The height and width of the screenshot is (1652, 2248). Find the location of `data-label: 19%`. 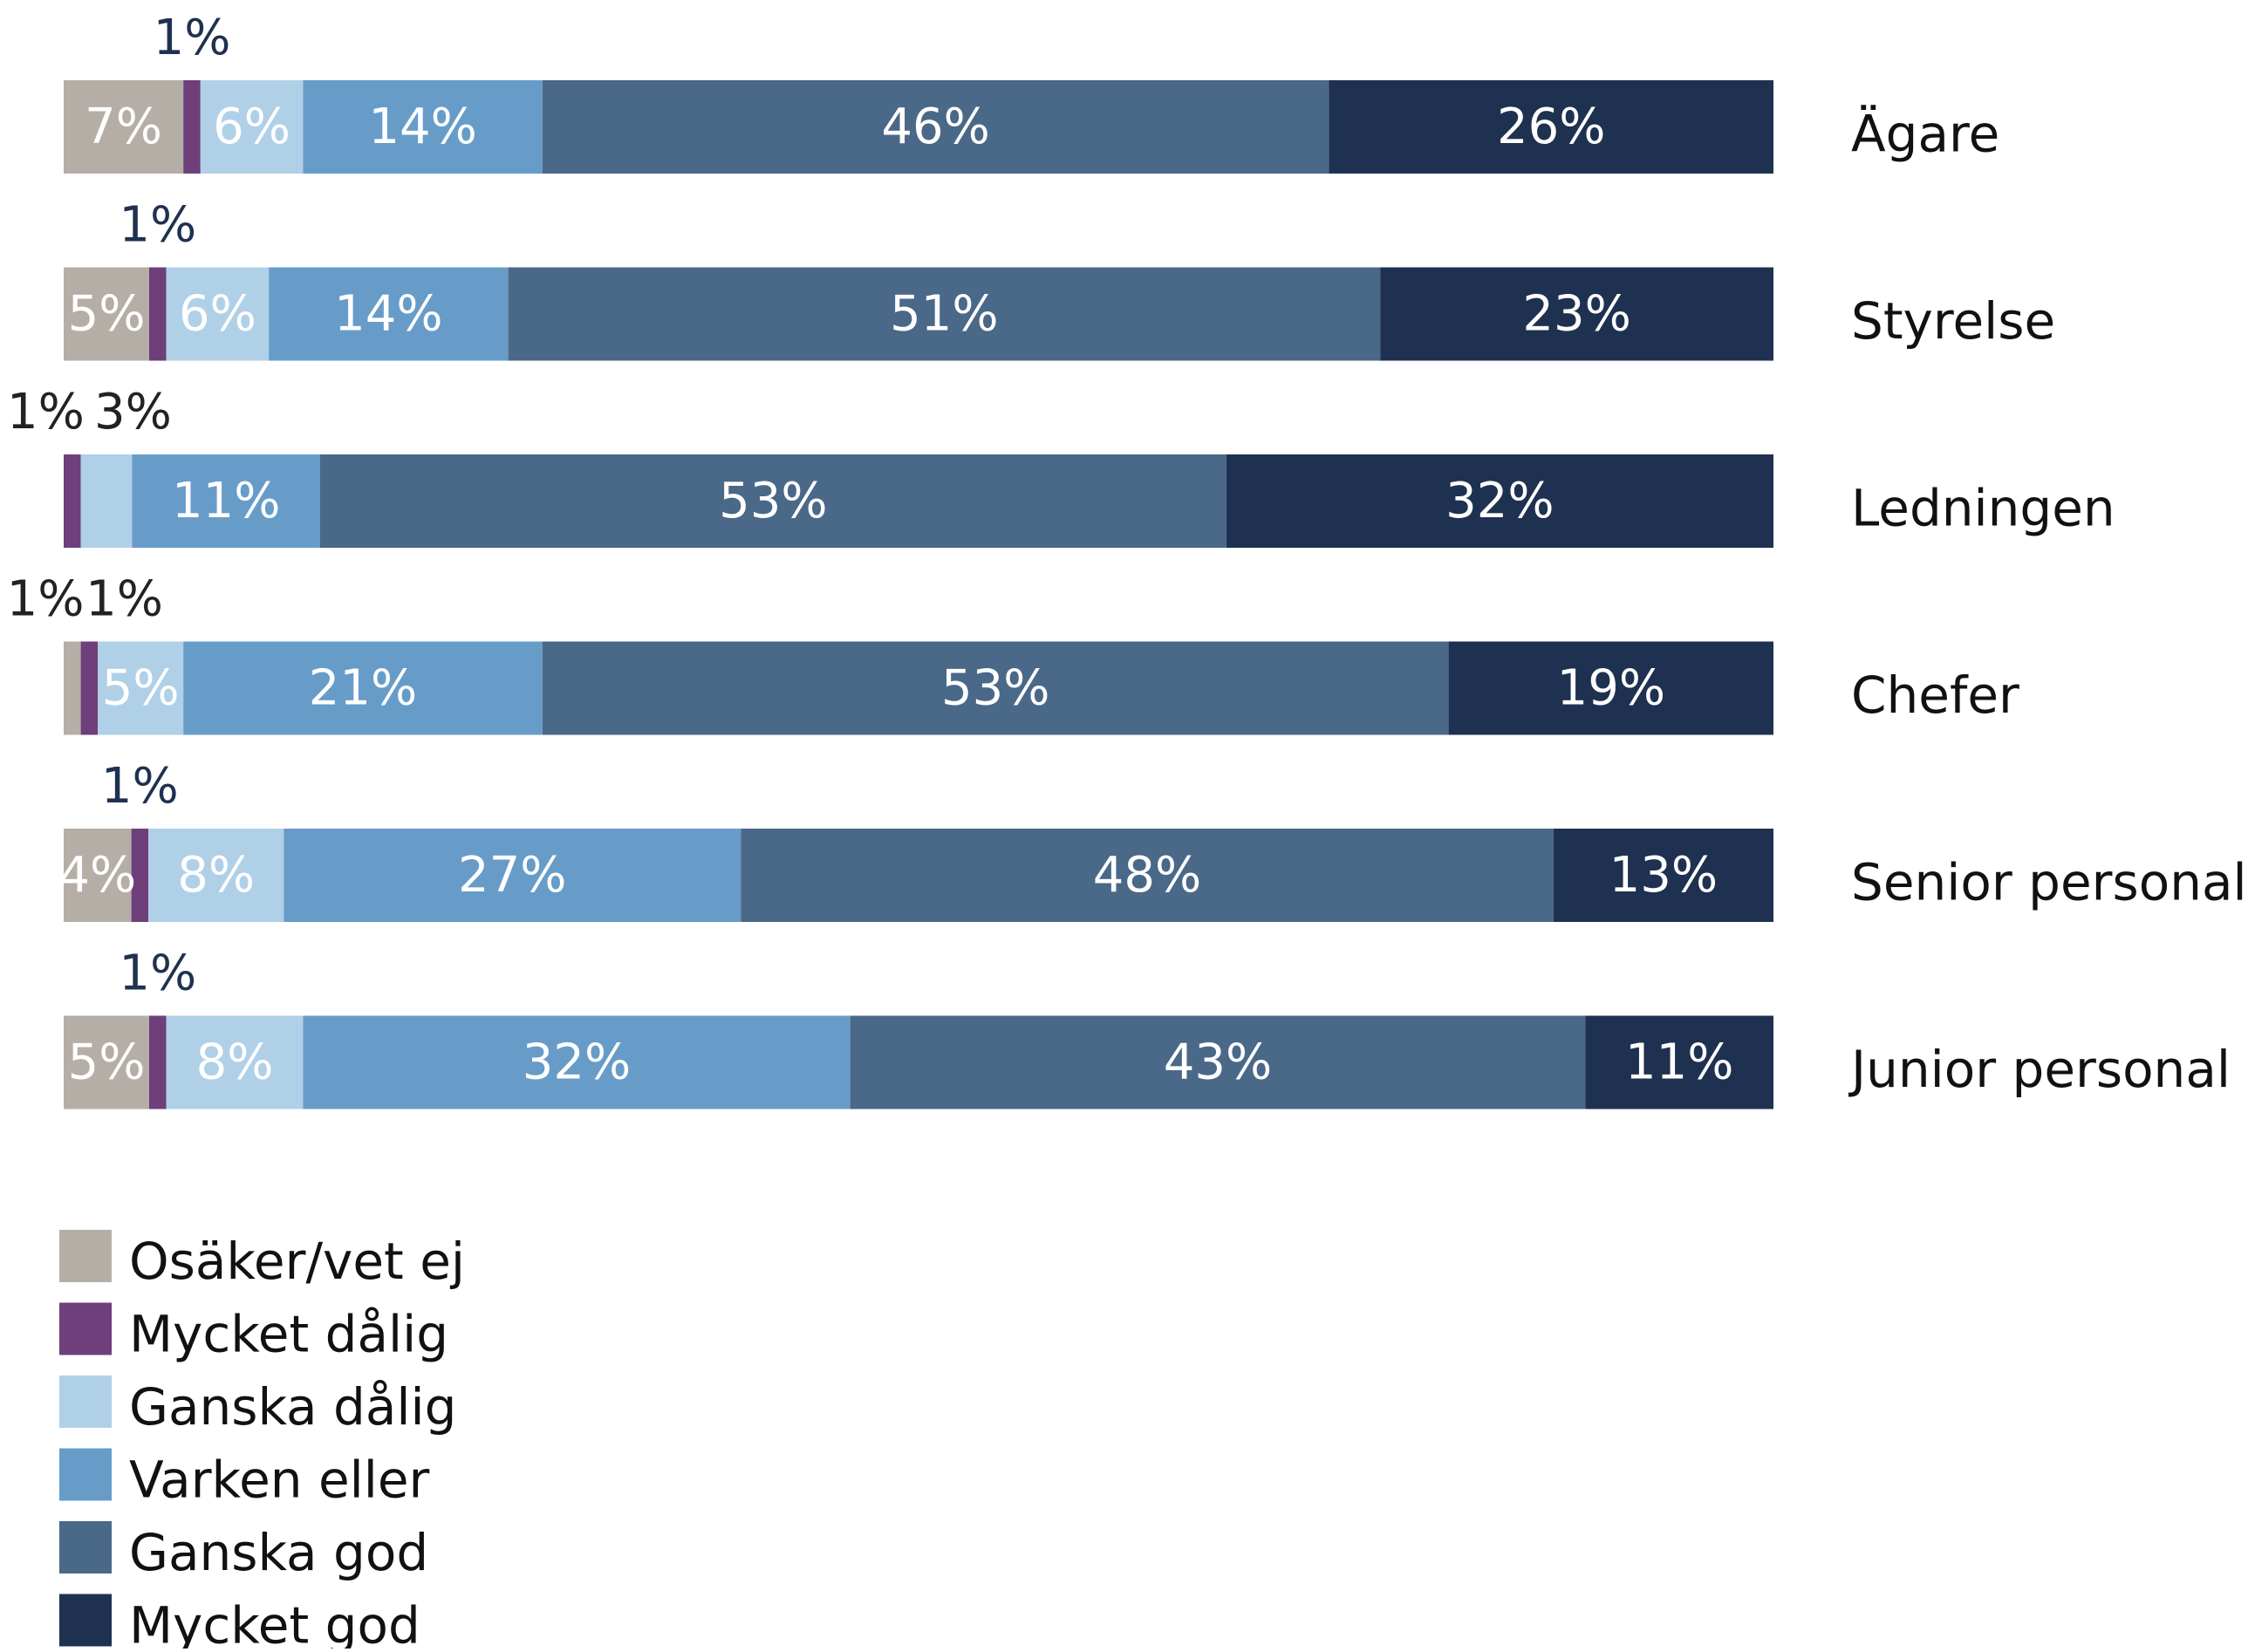

data-label: 19% is located at coordinates (1611, 688).